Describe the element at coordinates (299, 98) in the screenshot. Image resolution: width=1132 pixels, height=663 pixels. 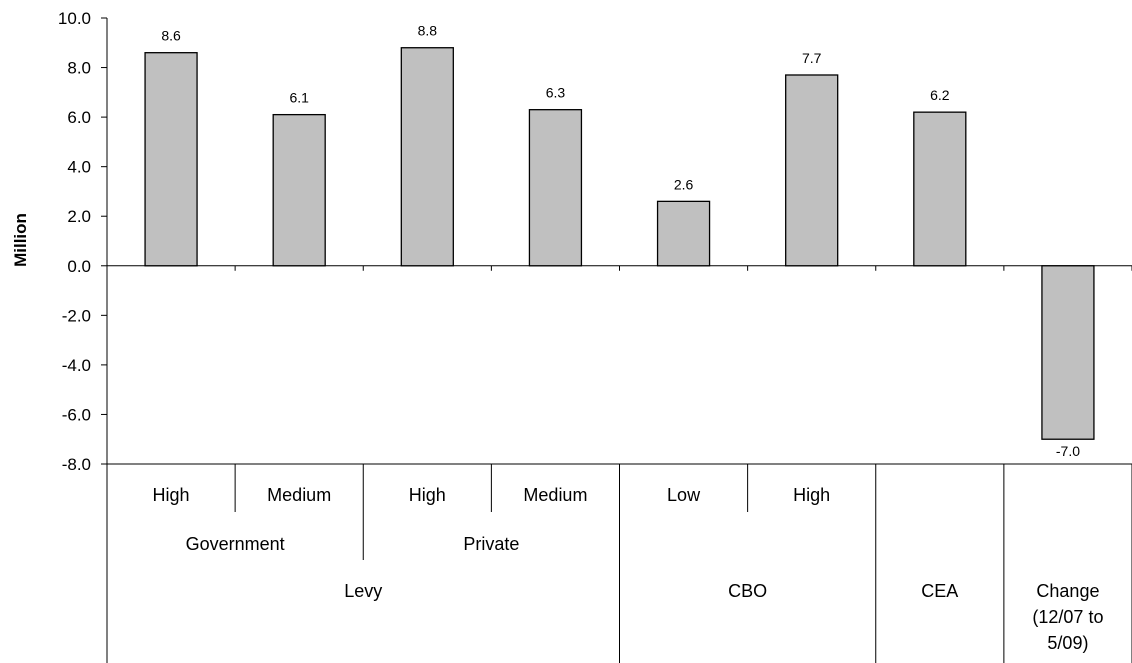
I see `data-label: 6.1` at that location.